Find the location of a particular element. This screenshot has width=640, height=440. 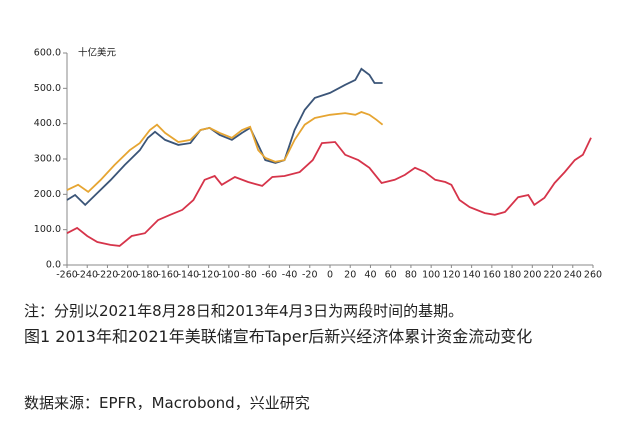

x-tick-label: 20 is located at coordinates (350, 275).